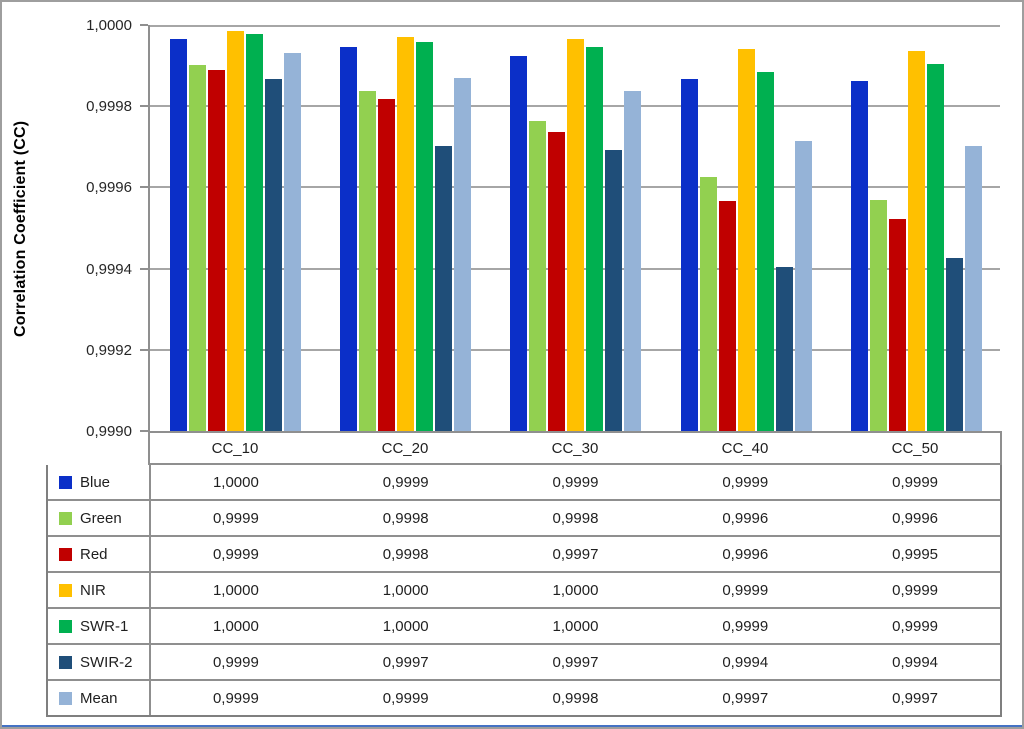  Describe the element at coordinates (405, 698) in the screenshot. I see `value-Mean-CC_20: 0,9999` at that location.